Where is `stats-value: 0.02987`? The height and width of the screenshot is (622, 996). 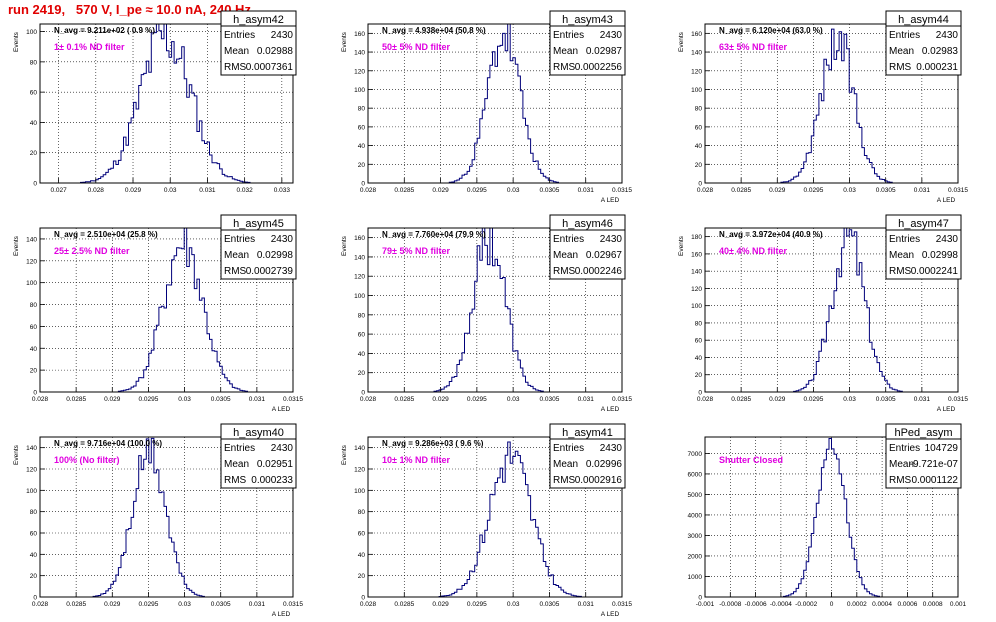
stats-value: 0.02987 is located at coordinates (604, 51).